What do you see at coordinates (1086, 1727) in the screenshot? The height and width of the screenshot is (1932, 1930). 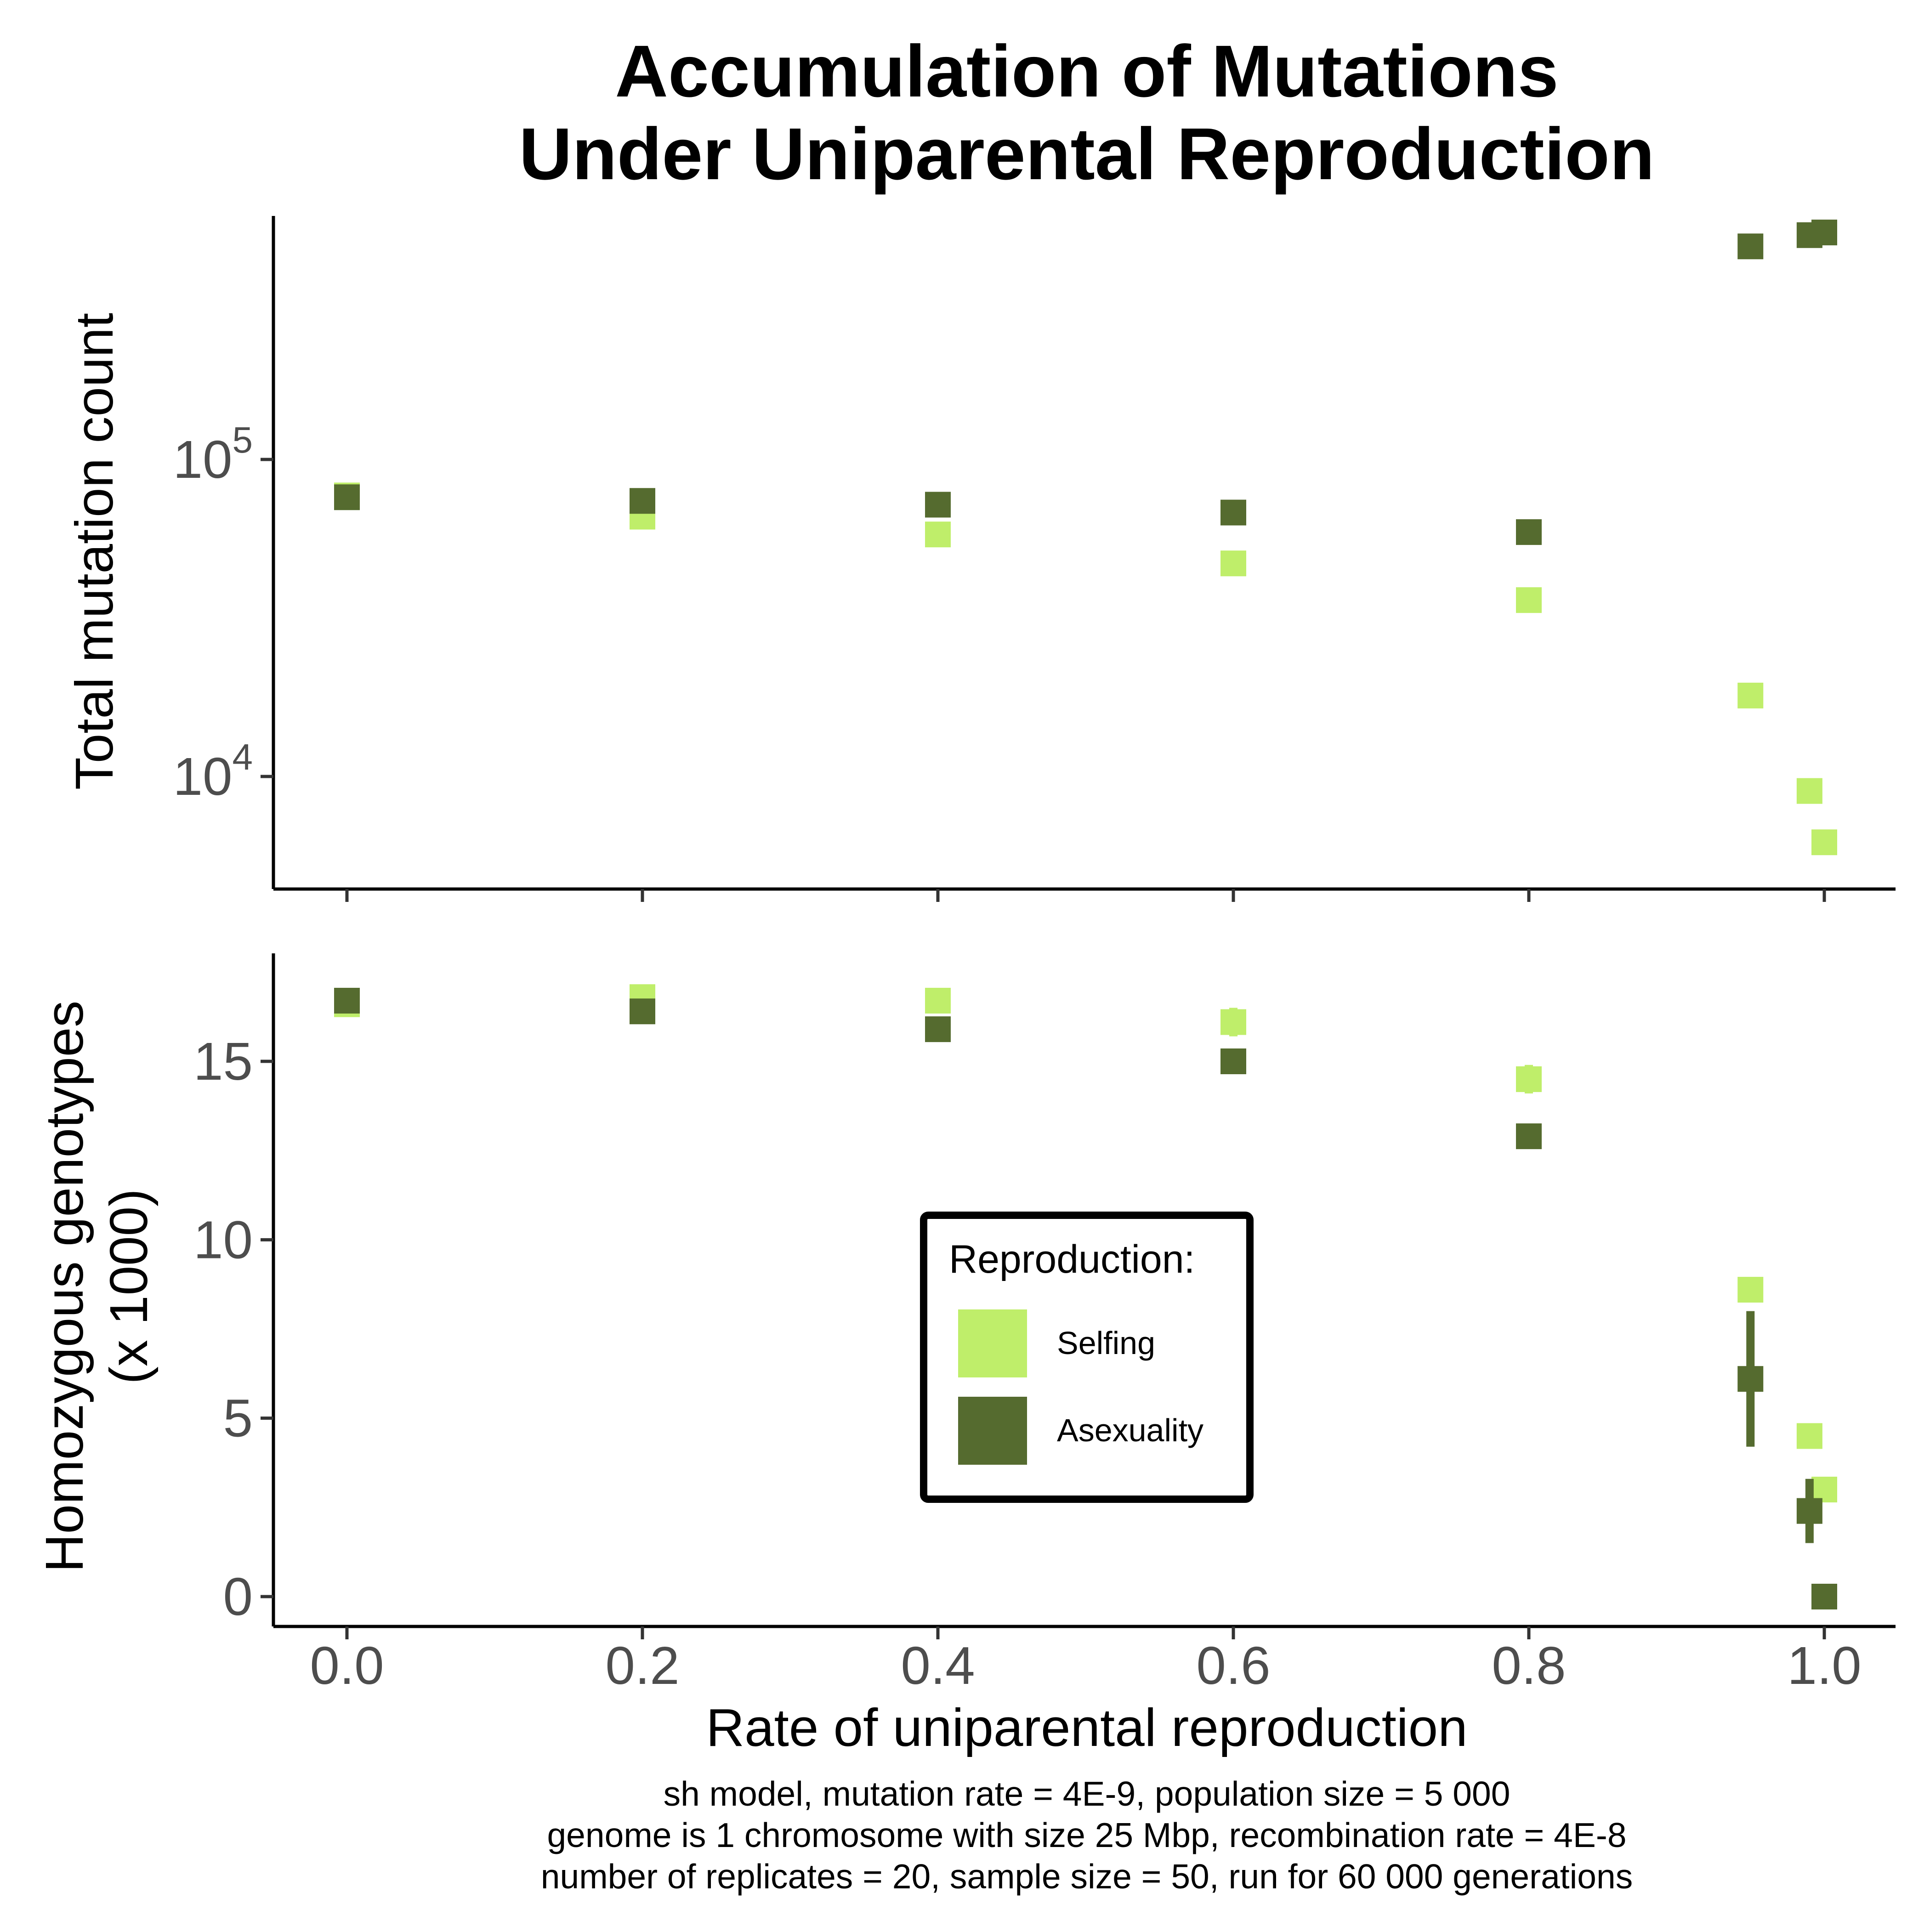 I see `x-axis-title: Rate of uniparental reproduction` at bounding box center [1086, 1727].